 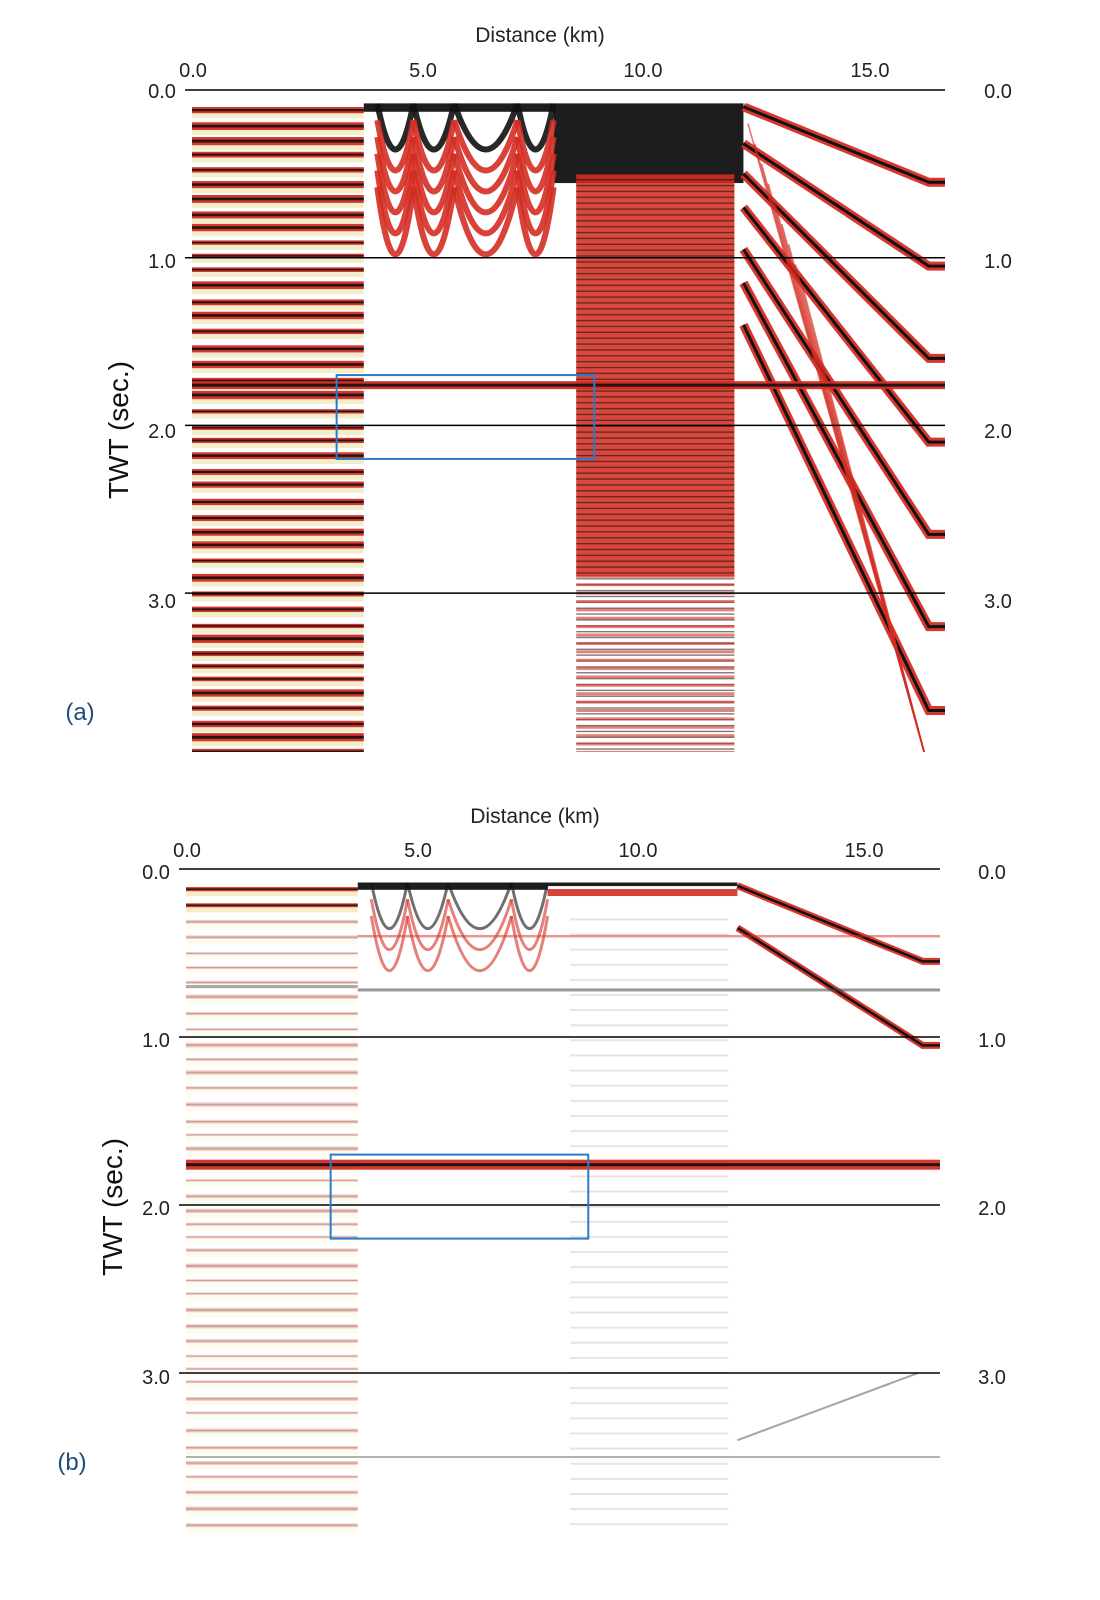 I want to click on main-reflector-core, so click(x=563, y=1165).